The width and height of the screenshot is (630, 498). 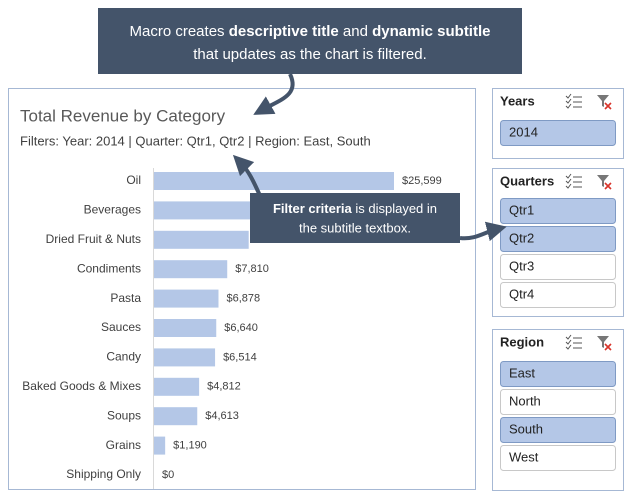 I want to click on data-label: $25,599, so click(x=422, y=181).